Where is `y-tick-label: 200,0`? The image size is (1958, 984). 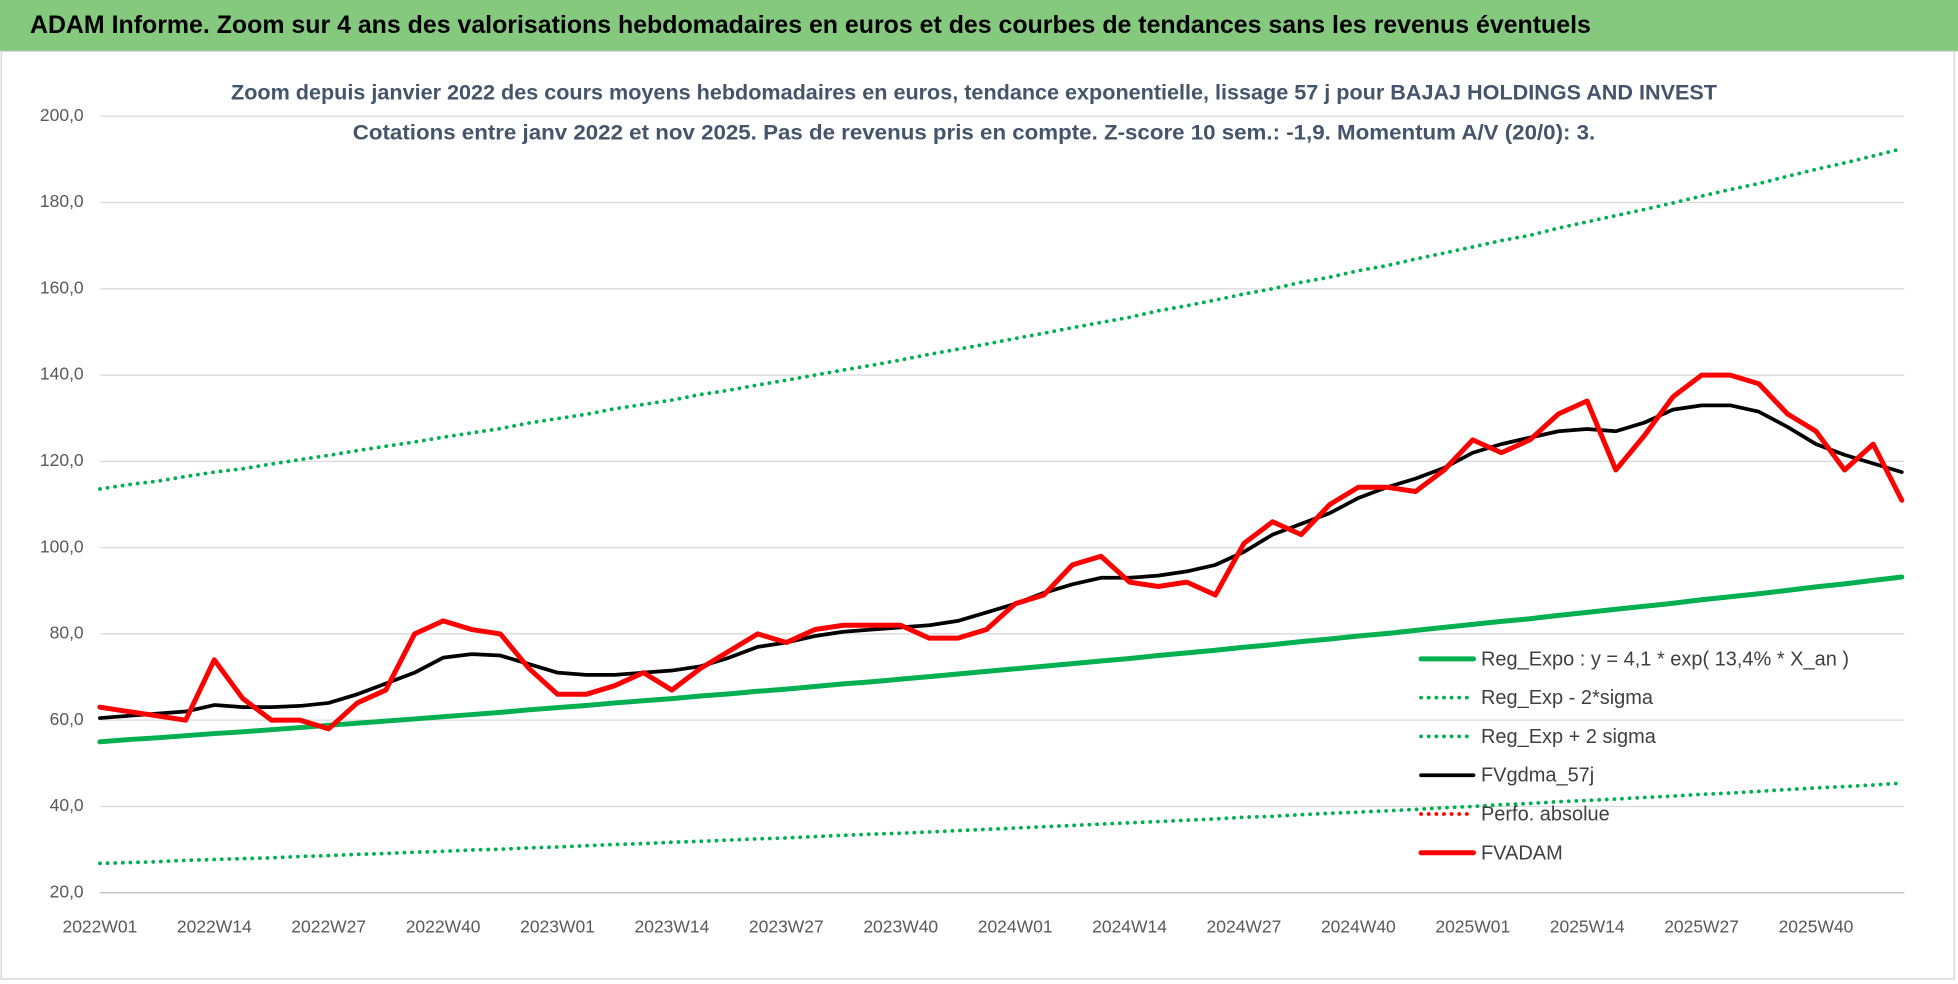
y-tick-label: 200,0 is located at coordinates (62, 115).